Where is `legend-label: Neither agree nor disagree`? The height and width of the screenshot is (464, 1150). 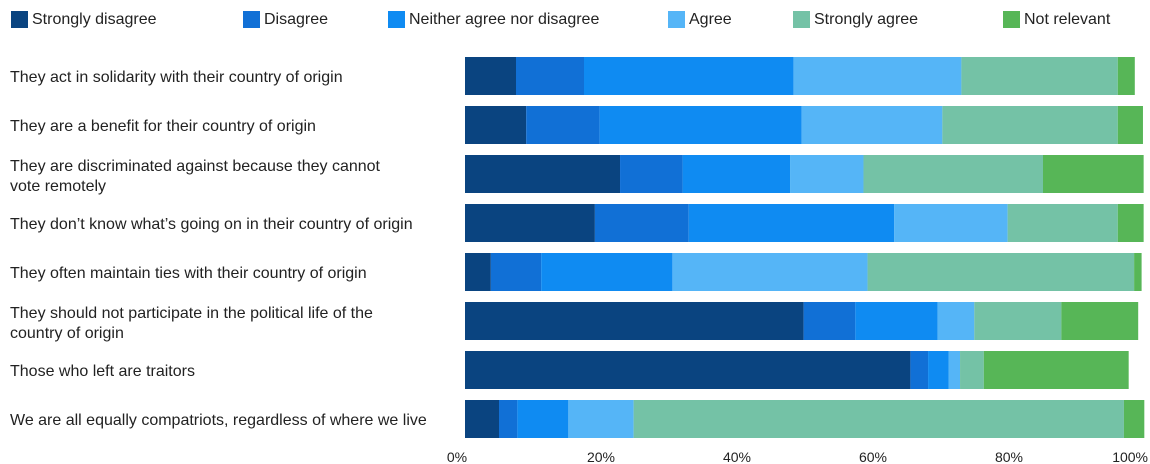
legend-label: Neither agree nor disagree is located at coordinates (504, 19).